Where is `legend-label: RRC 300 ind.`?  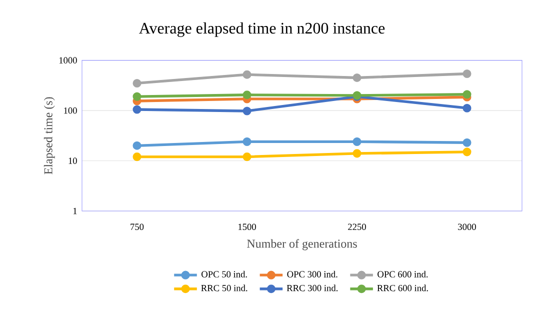
legend-label: RRC 300 ind. is located at coordinates (312, 288).